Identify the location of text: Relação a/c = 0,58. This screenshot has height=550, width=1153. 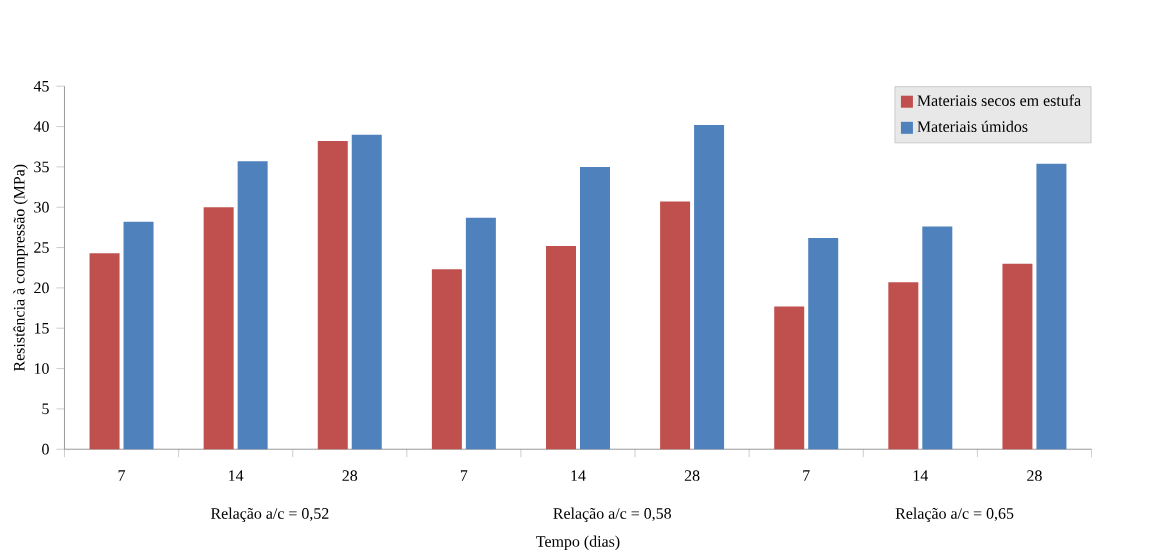
(612, 515).